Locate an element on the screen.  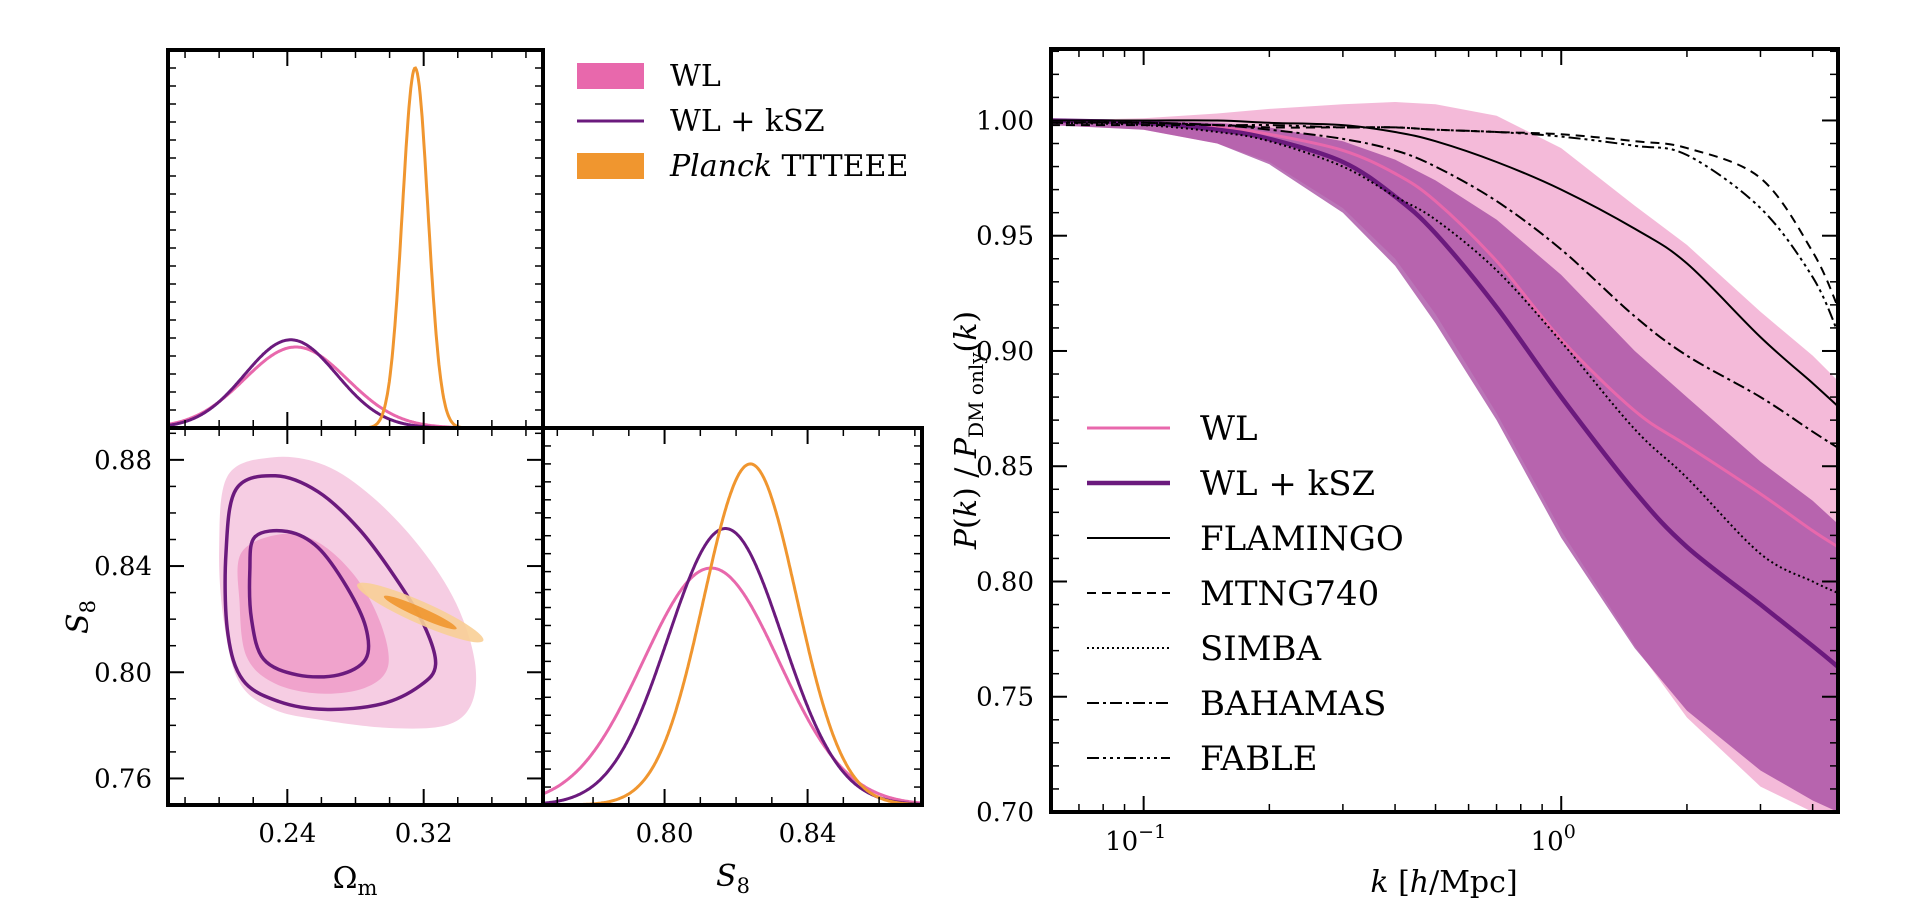
right-legend-label: FABLE is located at coordinates (1259, 759).